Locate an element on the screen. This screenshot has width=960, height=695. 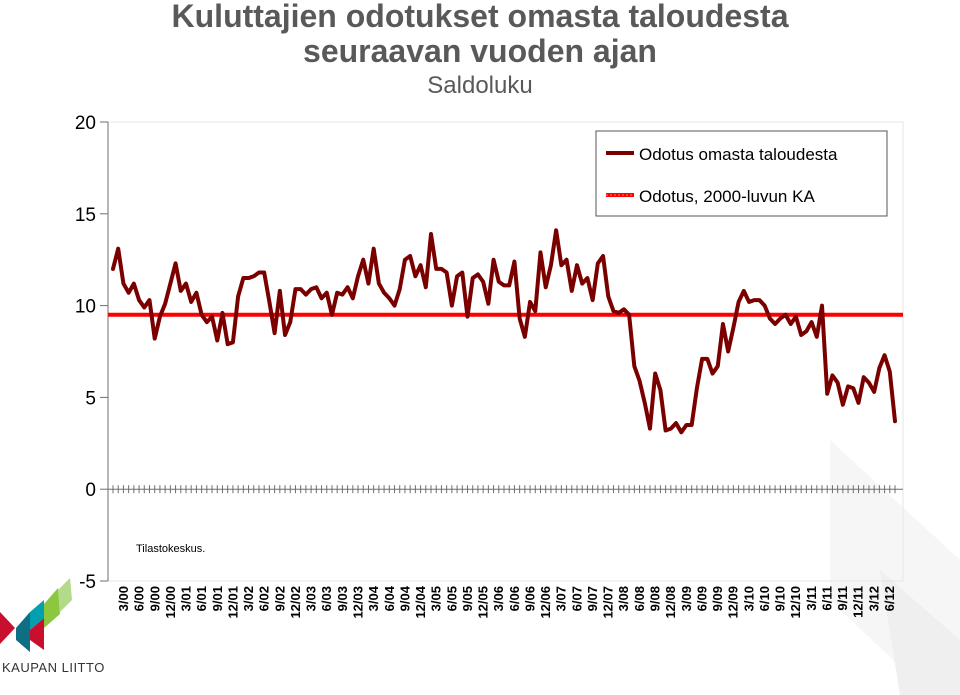
x-tick-label: 6/00 is located at coordinates (139, 598).